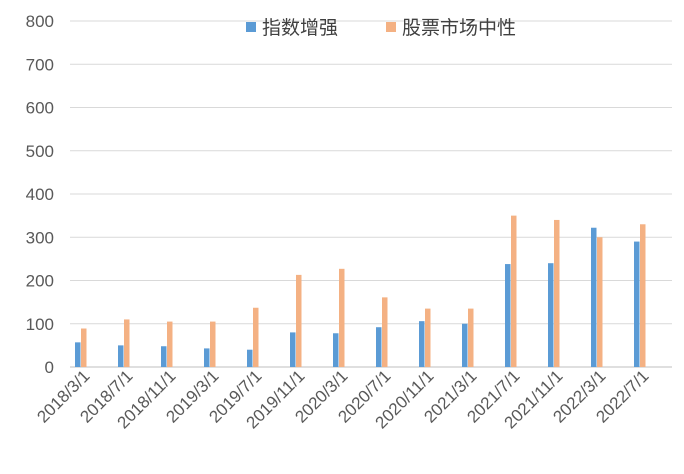 The width and height of the screenshot is (684, 474). I want to click on y-axis: 0 100 200 300 400 500 600 700 800, so click(40, 194).